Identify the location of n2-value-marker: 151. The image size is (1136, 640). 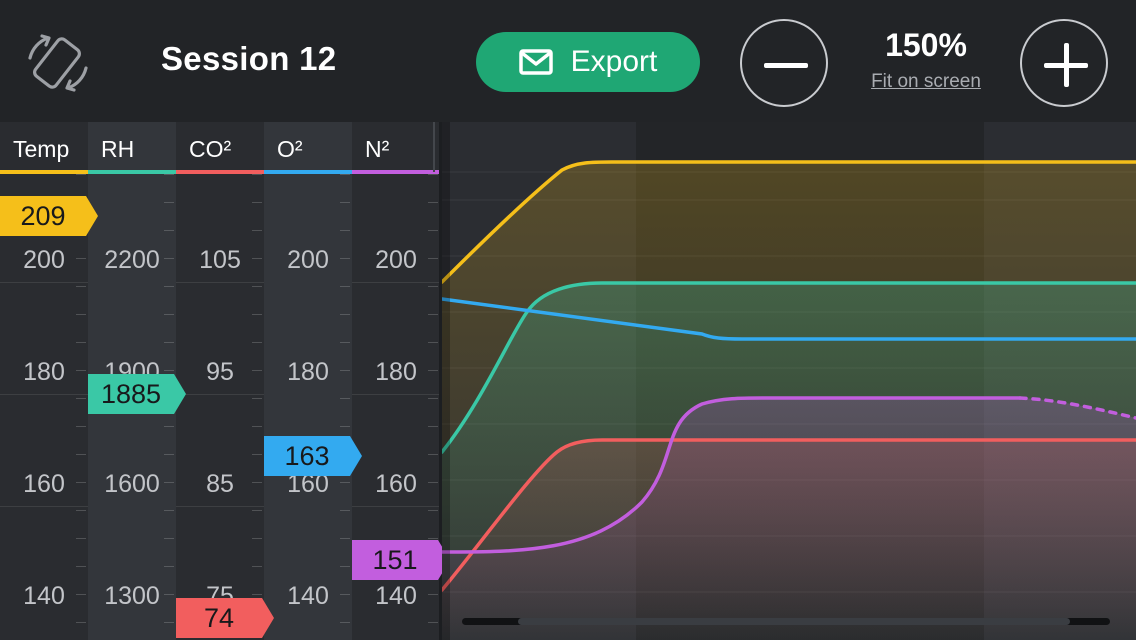
(397, 560).